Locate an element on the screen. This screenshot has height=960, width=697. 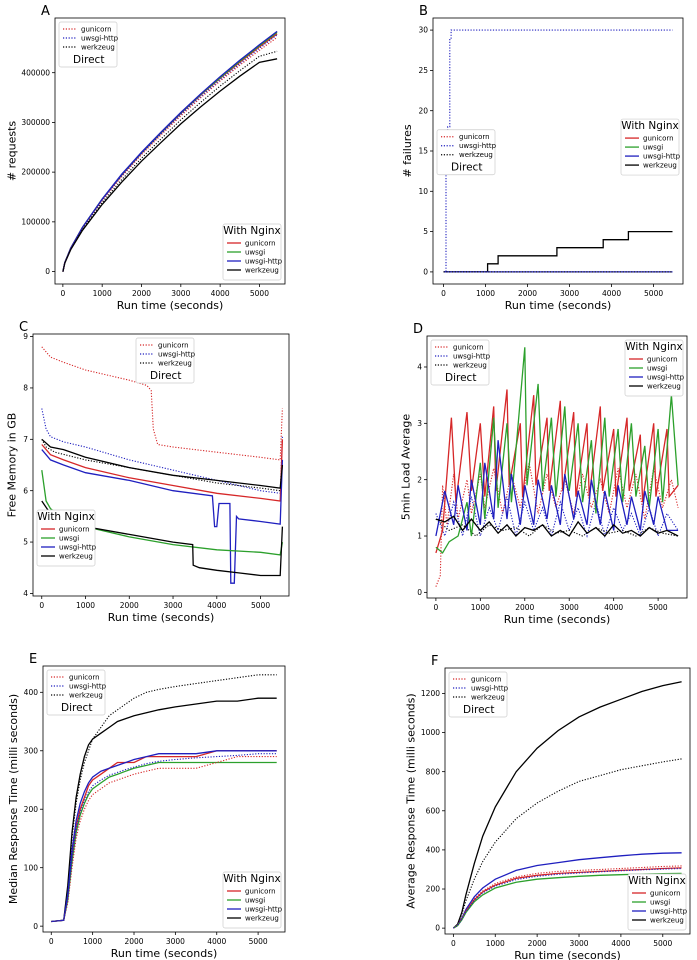
panel-b-legend-direct-box is located at coordinates (466, 152).